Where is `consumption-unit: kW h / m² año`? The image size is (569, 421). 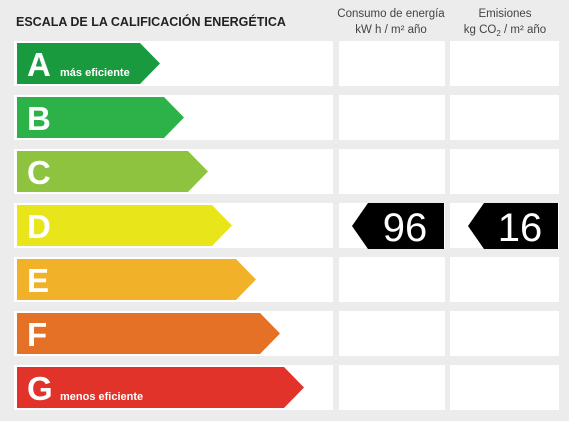 consumption-unit: kW h / m² año is located at coordinates (391, 30).